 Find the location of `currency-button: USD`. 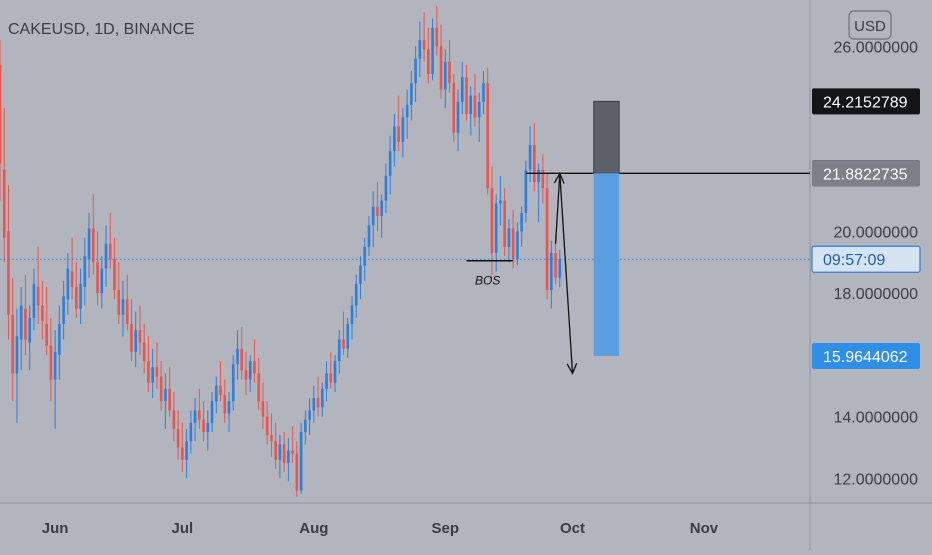

currency-button: USD is located at coordinates (870, 25).